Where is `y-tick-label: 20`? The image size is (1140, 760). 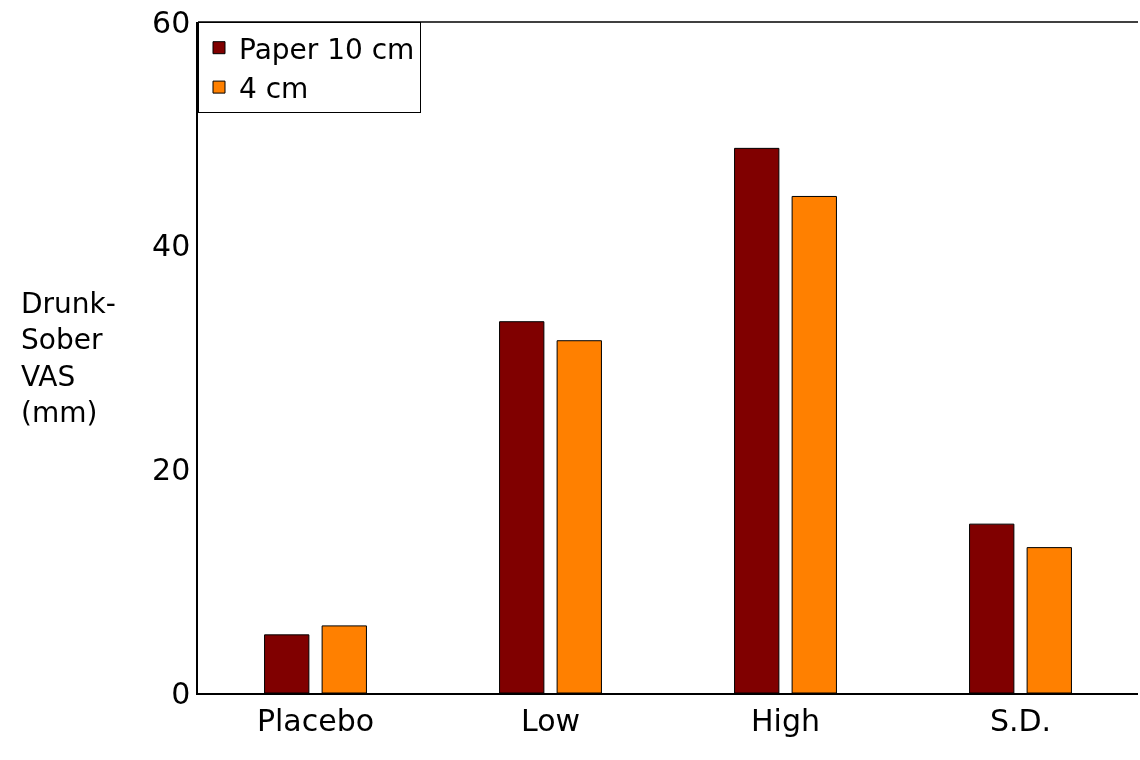
y-tick-label: 20 is located at coordinates (171, 469).